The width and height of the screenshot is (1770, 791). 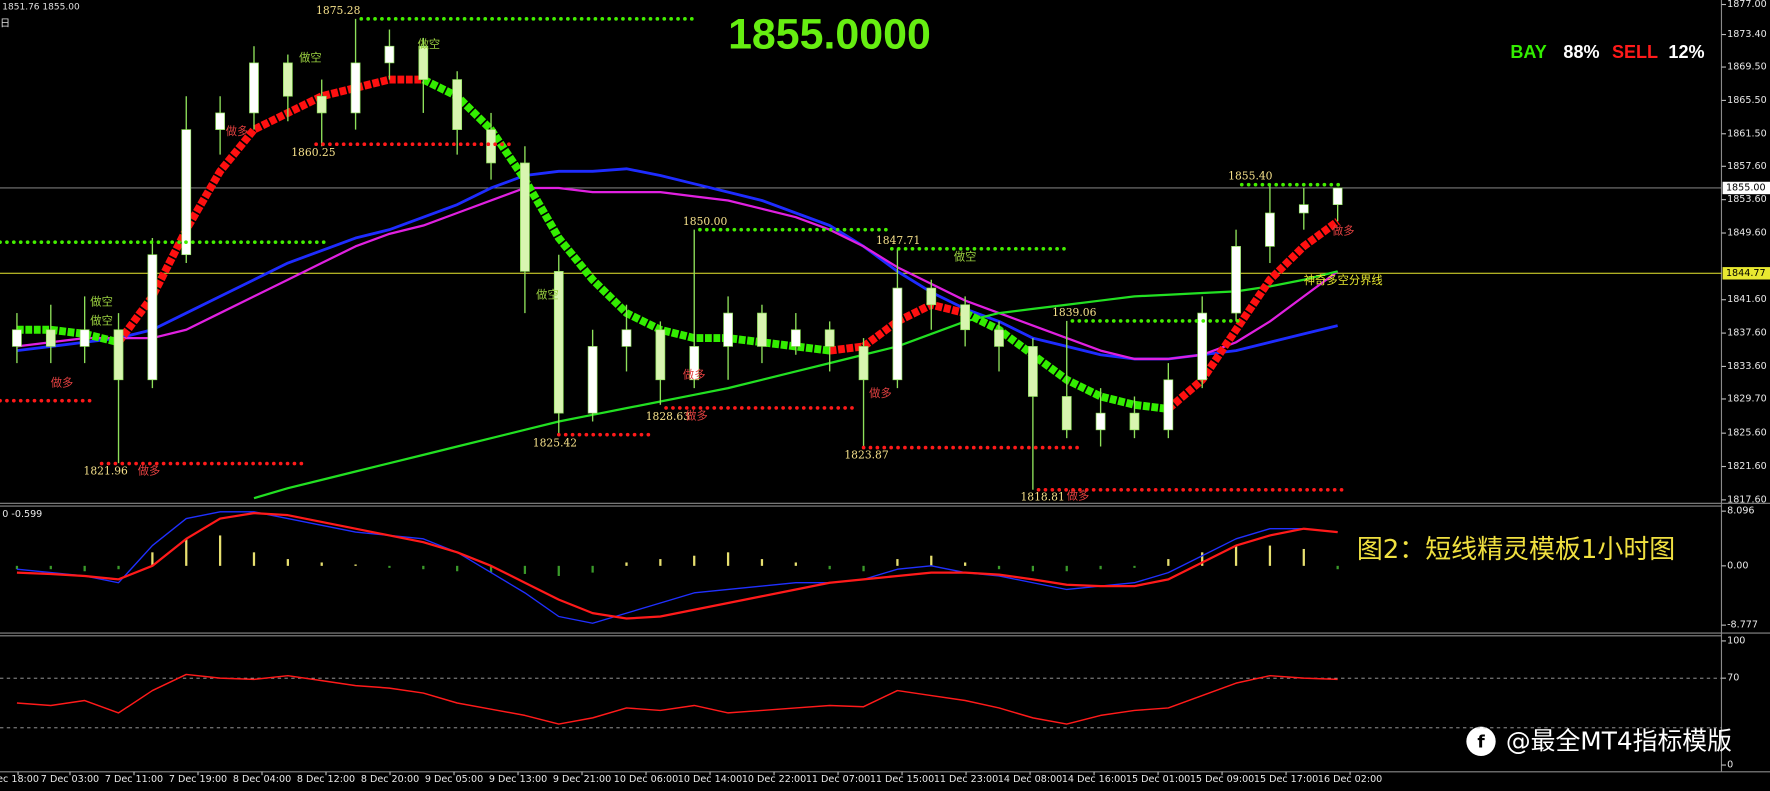 What do you see at coordinates (1250, 176) in the screenshot?
I see `level-label: 1855.40` at bounding box center [1250, 176].